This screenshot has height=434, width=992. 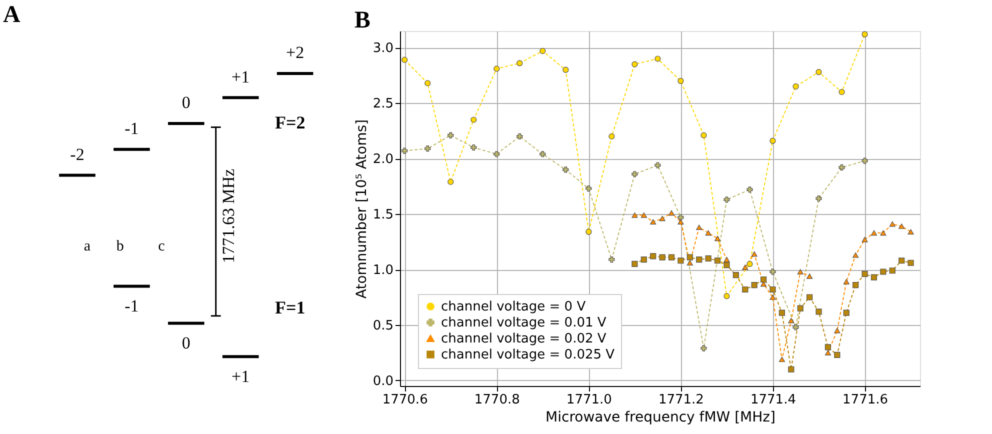 I want to click on text: 1771.63 MHz, so click(x=228, y=216).